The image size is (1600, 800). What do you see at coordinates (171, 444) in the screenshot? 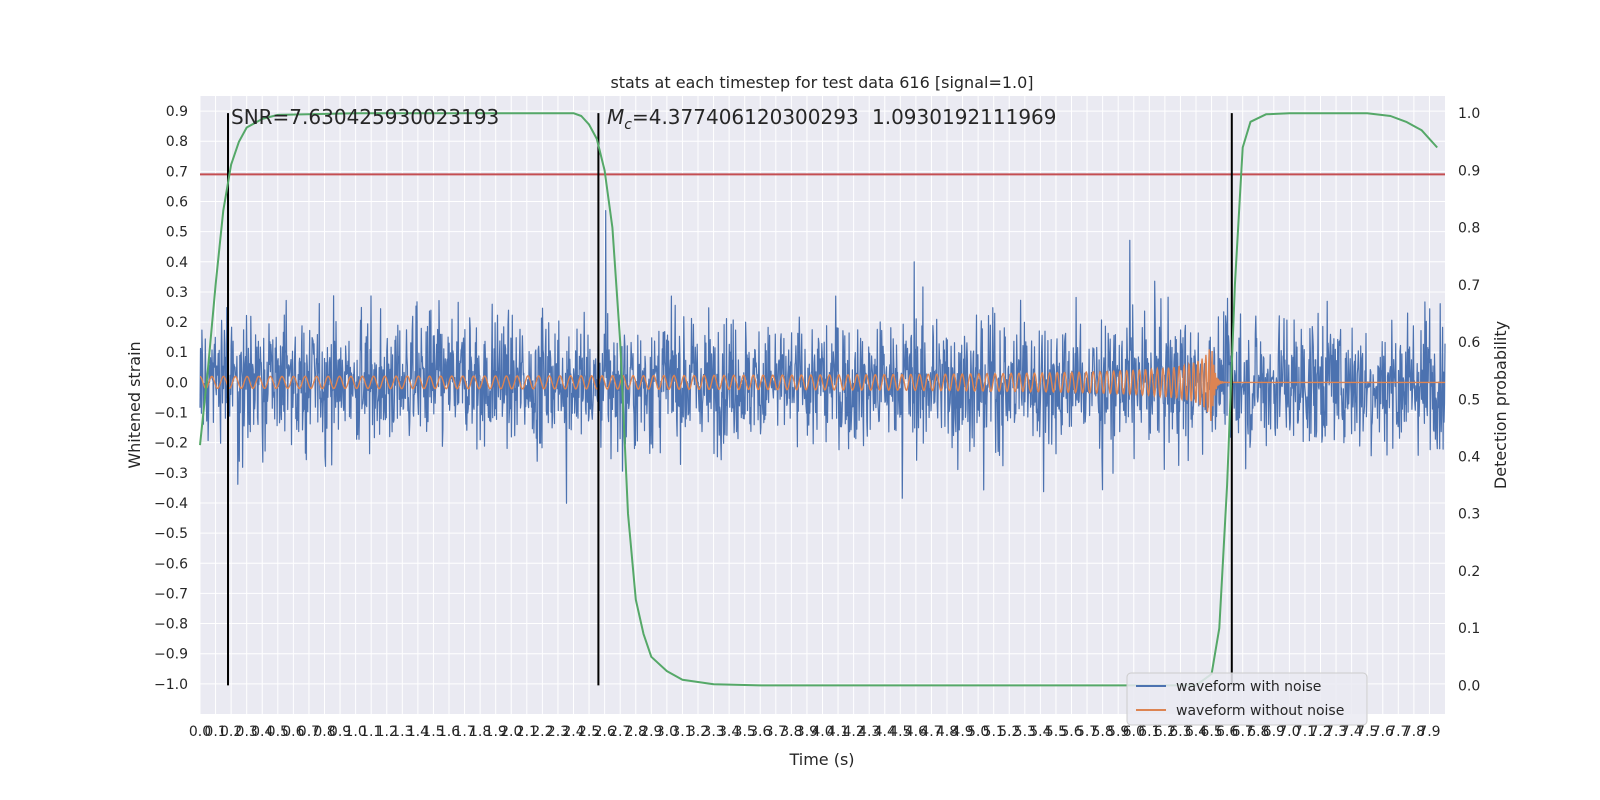
I see `y-tick-label: −0.2` at bounding box center [171, 444].